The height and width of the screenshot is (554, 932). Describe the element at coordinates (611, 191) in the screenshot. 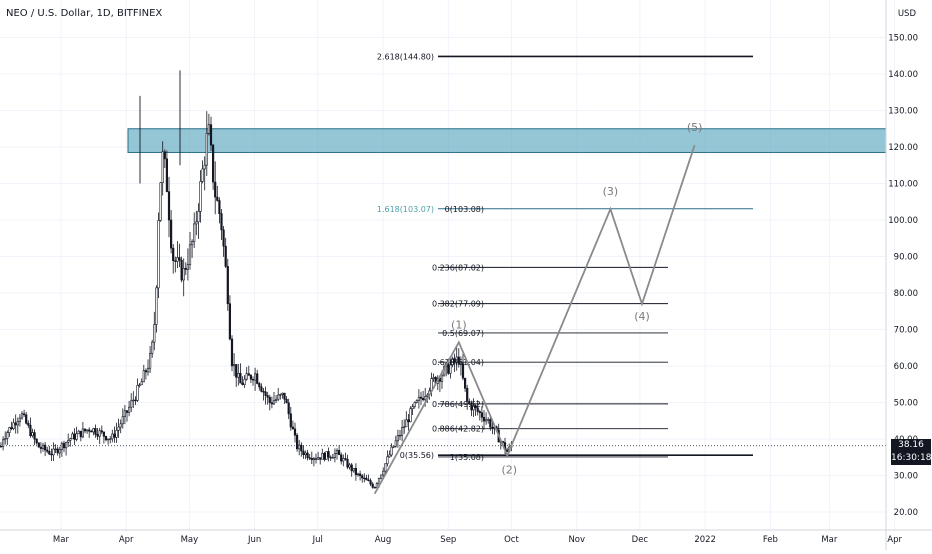

I see `wave-label: (3)` at that location.